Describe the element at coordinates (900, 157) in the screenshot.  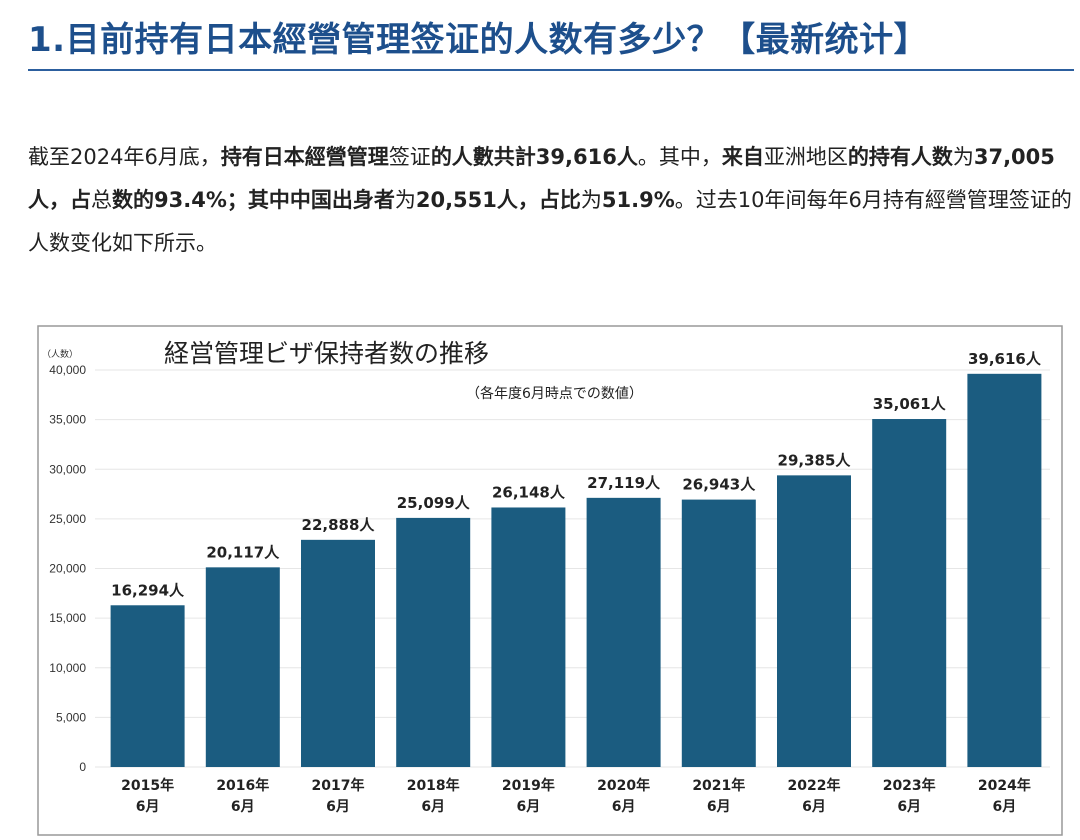
I see `paragraph-segment: 的持有人数` at that location.